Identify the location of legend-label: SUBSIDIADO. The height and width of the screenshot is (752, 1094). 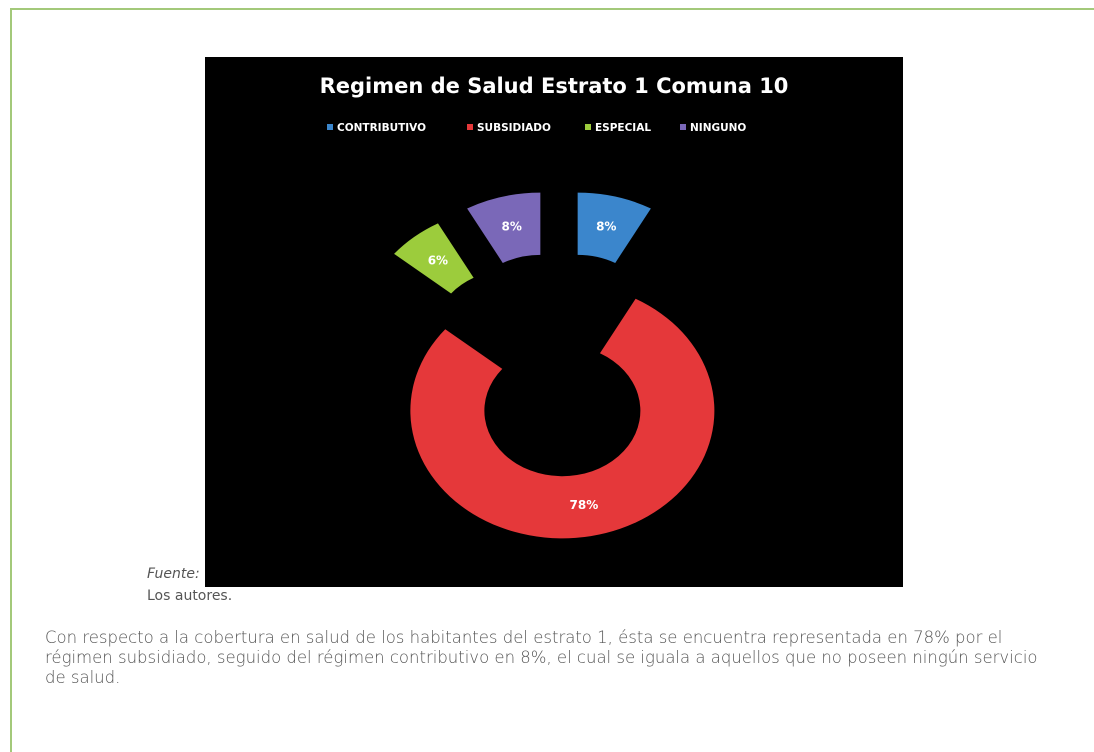
(514, 128).